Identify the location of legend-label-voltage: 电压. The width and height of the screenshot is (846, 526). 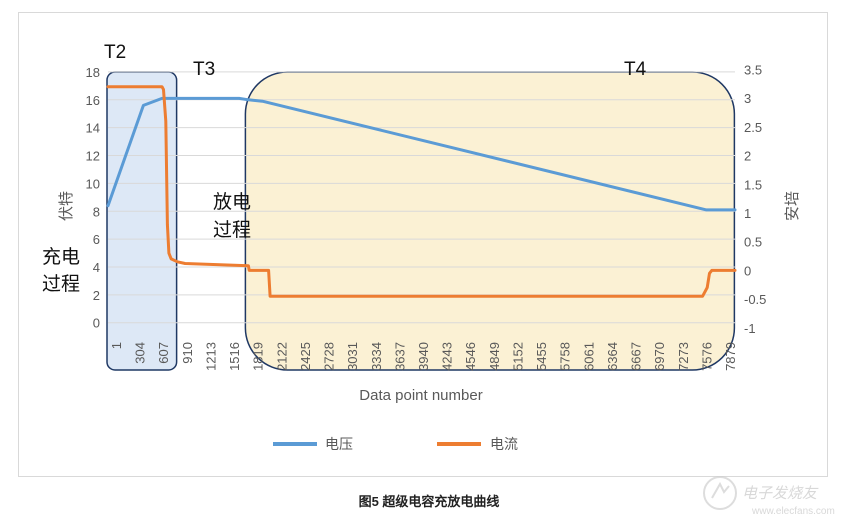
(339, 444).